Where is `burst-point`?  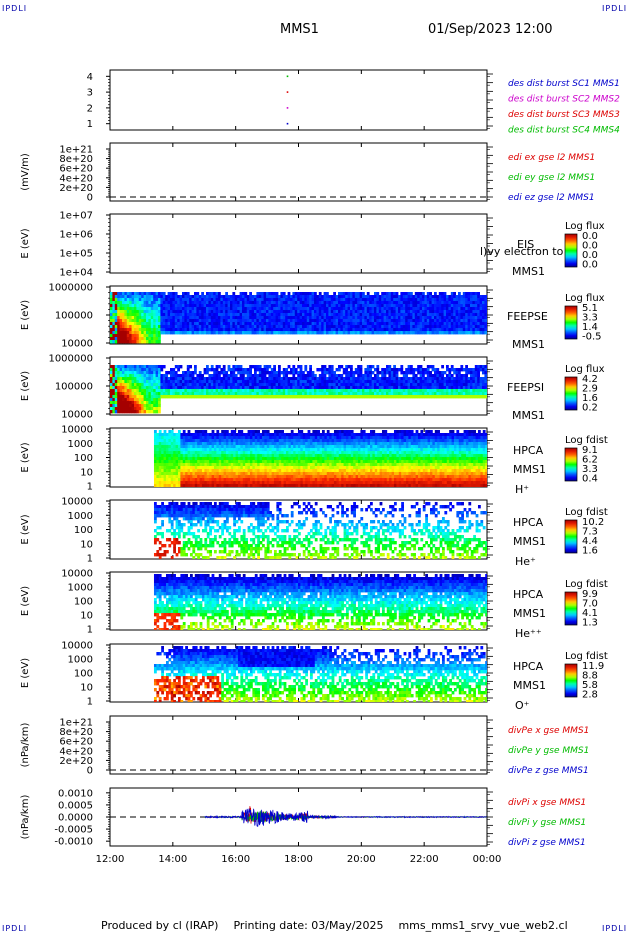
burst-point is located at coordinates (287, 92).